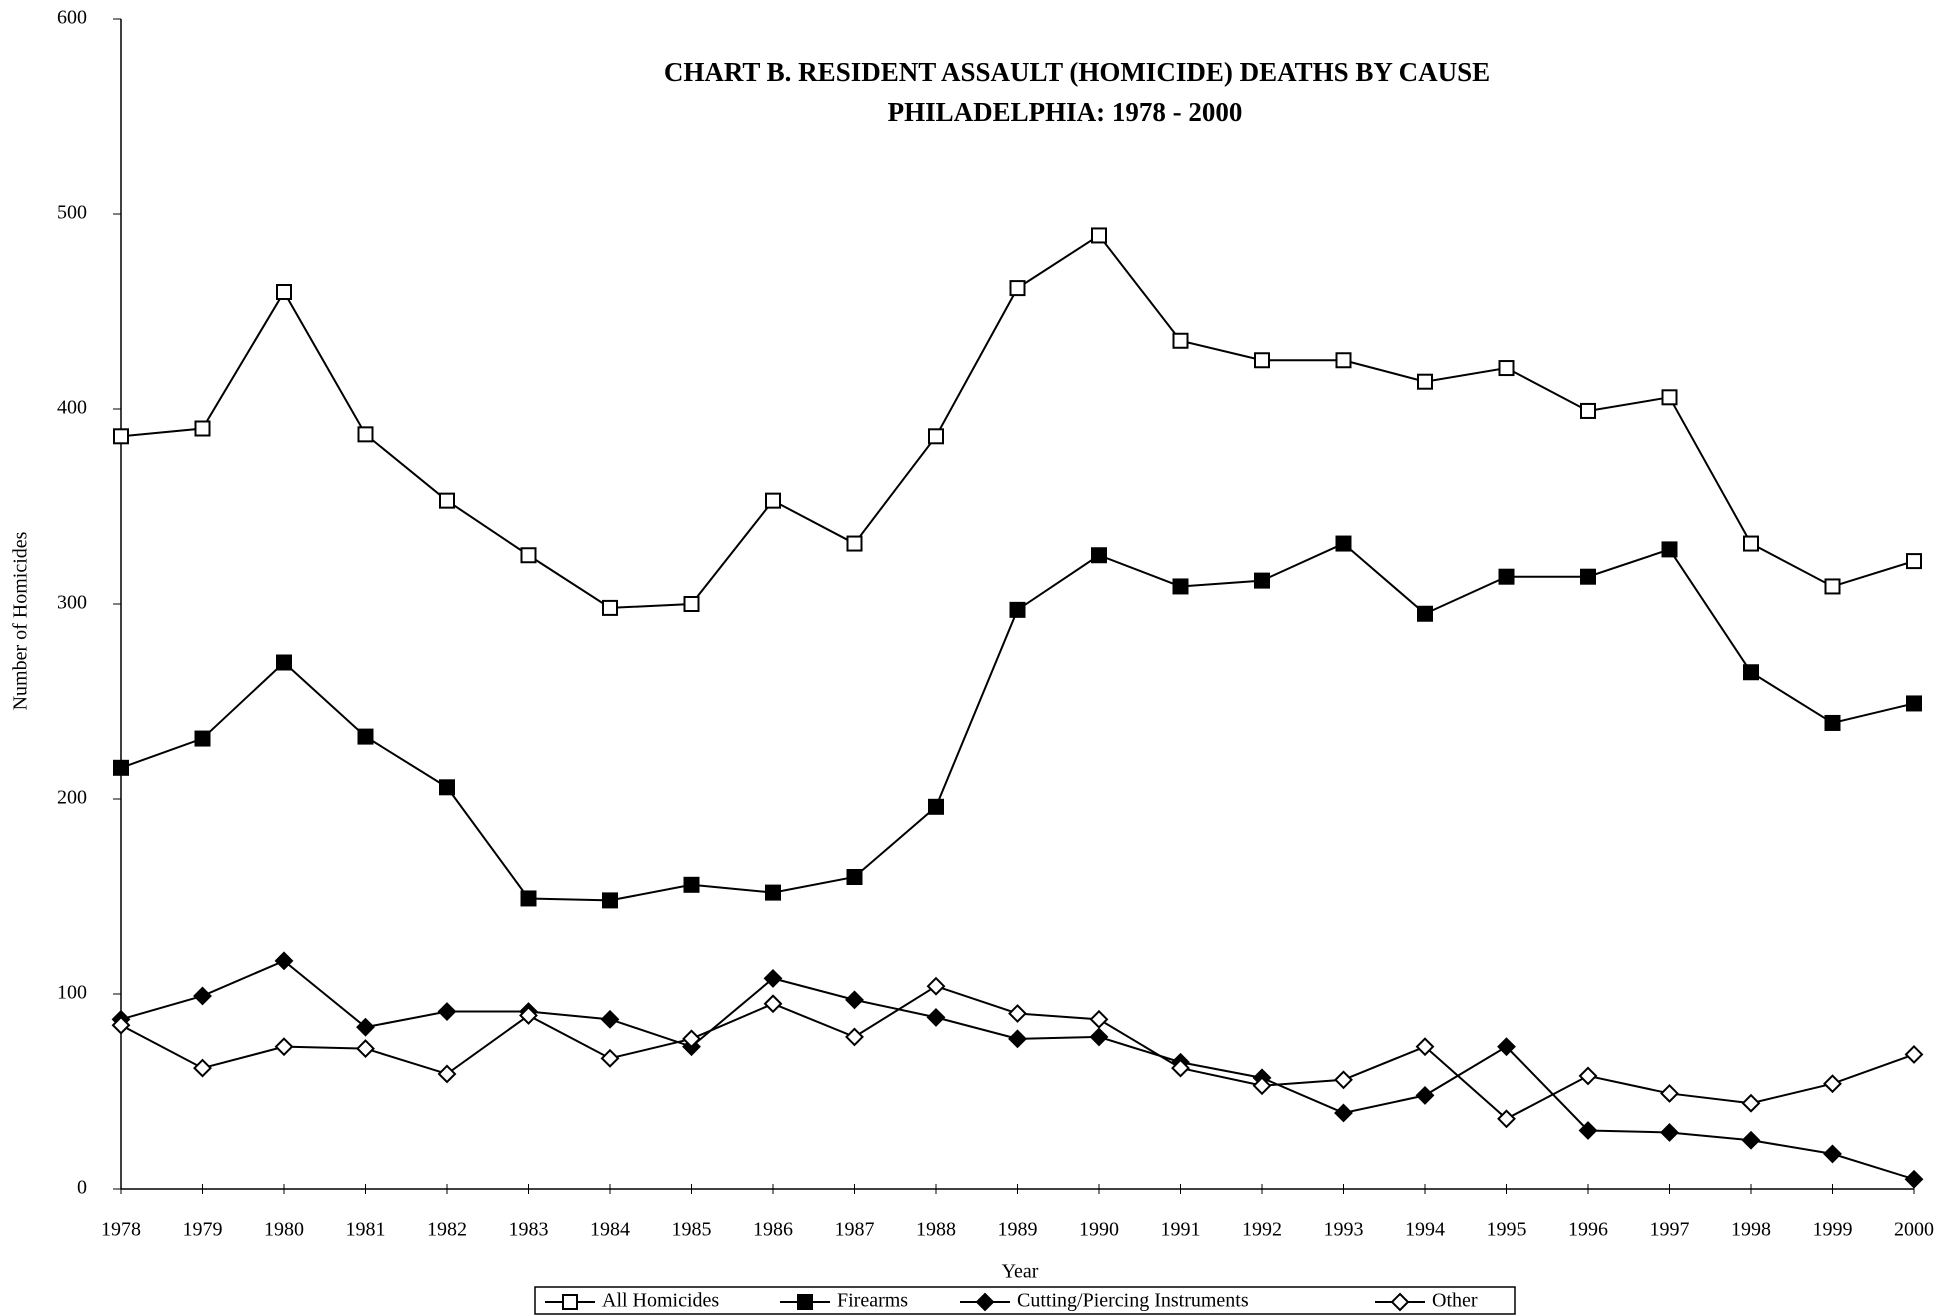 This screenshot has width=1937, height=1316. Describe the element at coordinates (72, 993) in the screenshot. I see `y-tick-label: 100` at that location.